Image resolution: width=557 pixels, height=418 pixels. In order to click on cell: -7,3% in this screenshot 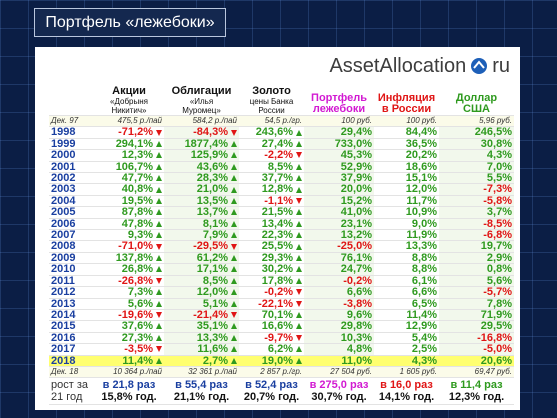, I will do `click(476, 189)`.